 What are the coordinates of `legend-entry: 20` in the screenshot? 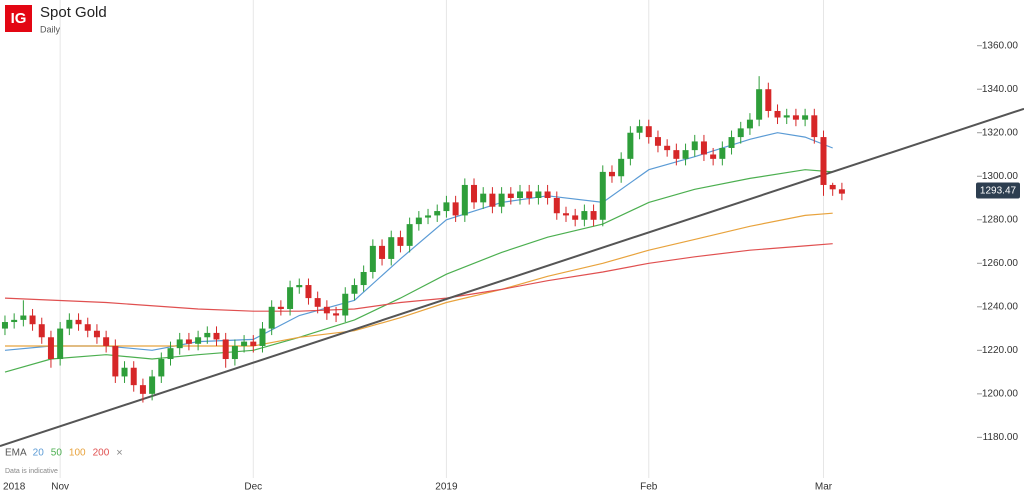 It's located at (39, 453).